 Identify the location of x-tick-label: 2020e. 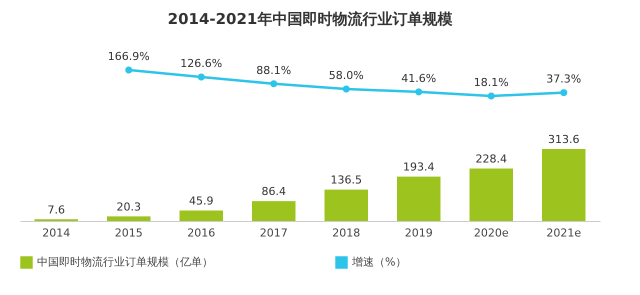
(491, 233).